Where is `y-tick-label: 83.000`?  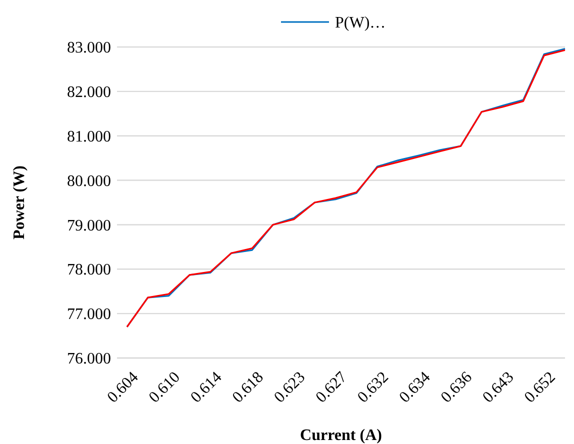
y-tick-label: 83.000 is located at coordinates (89, 48).